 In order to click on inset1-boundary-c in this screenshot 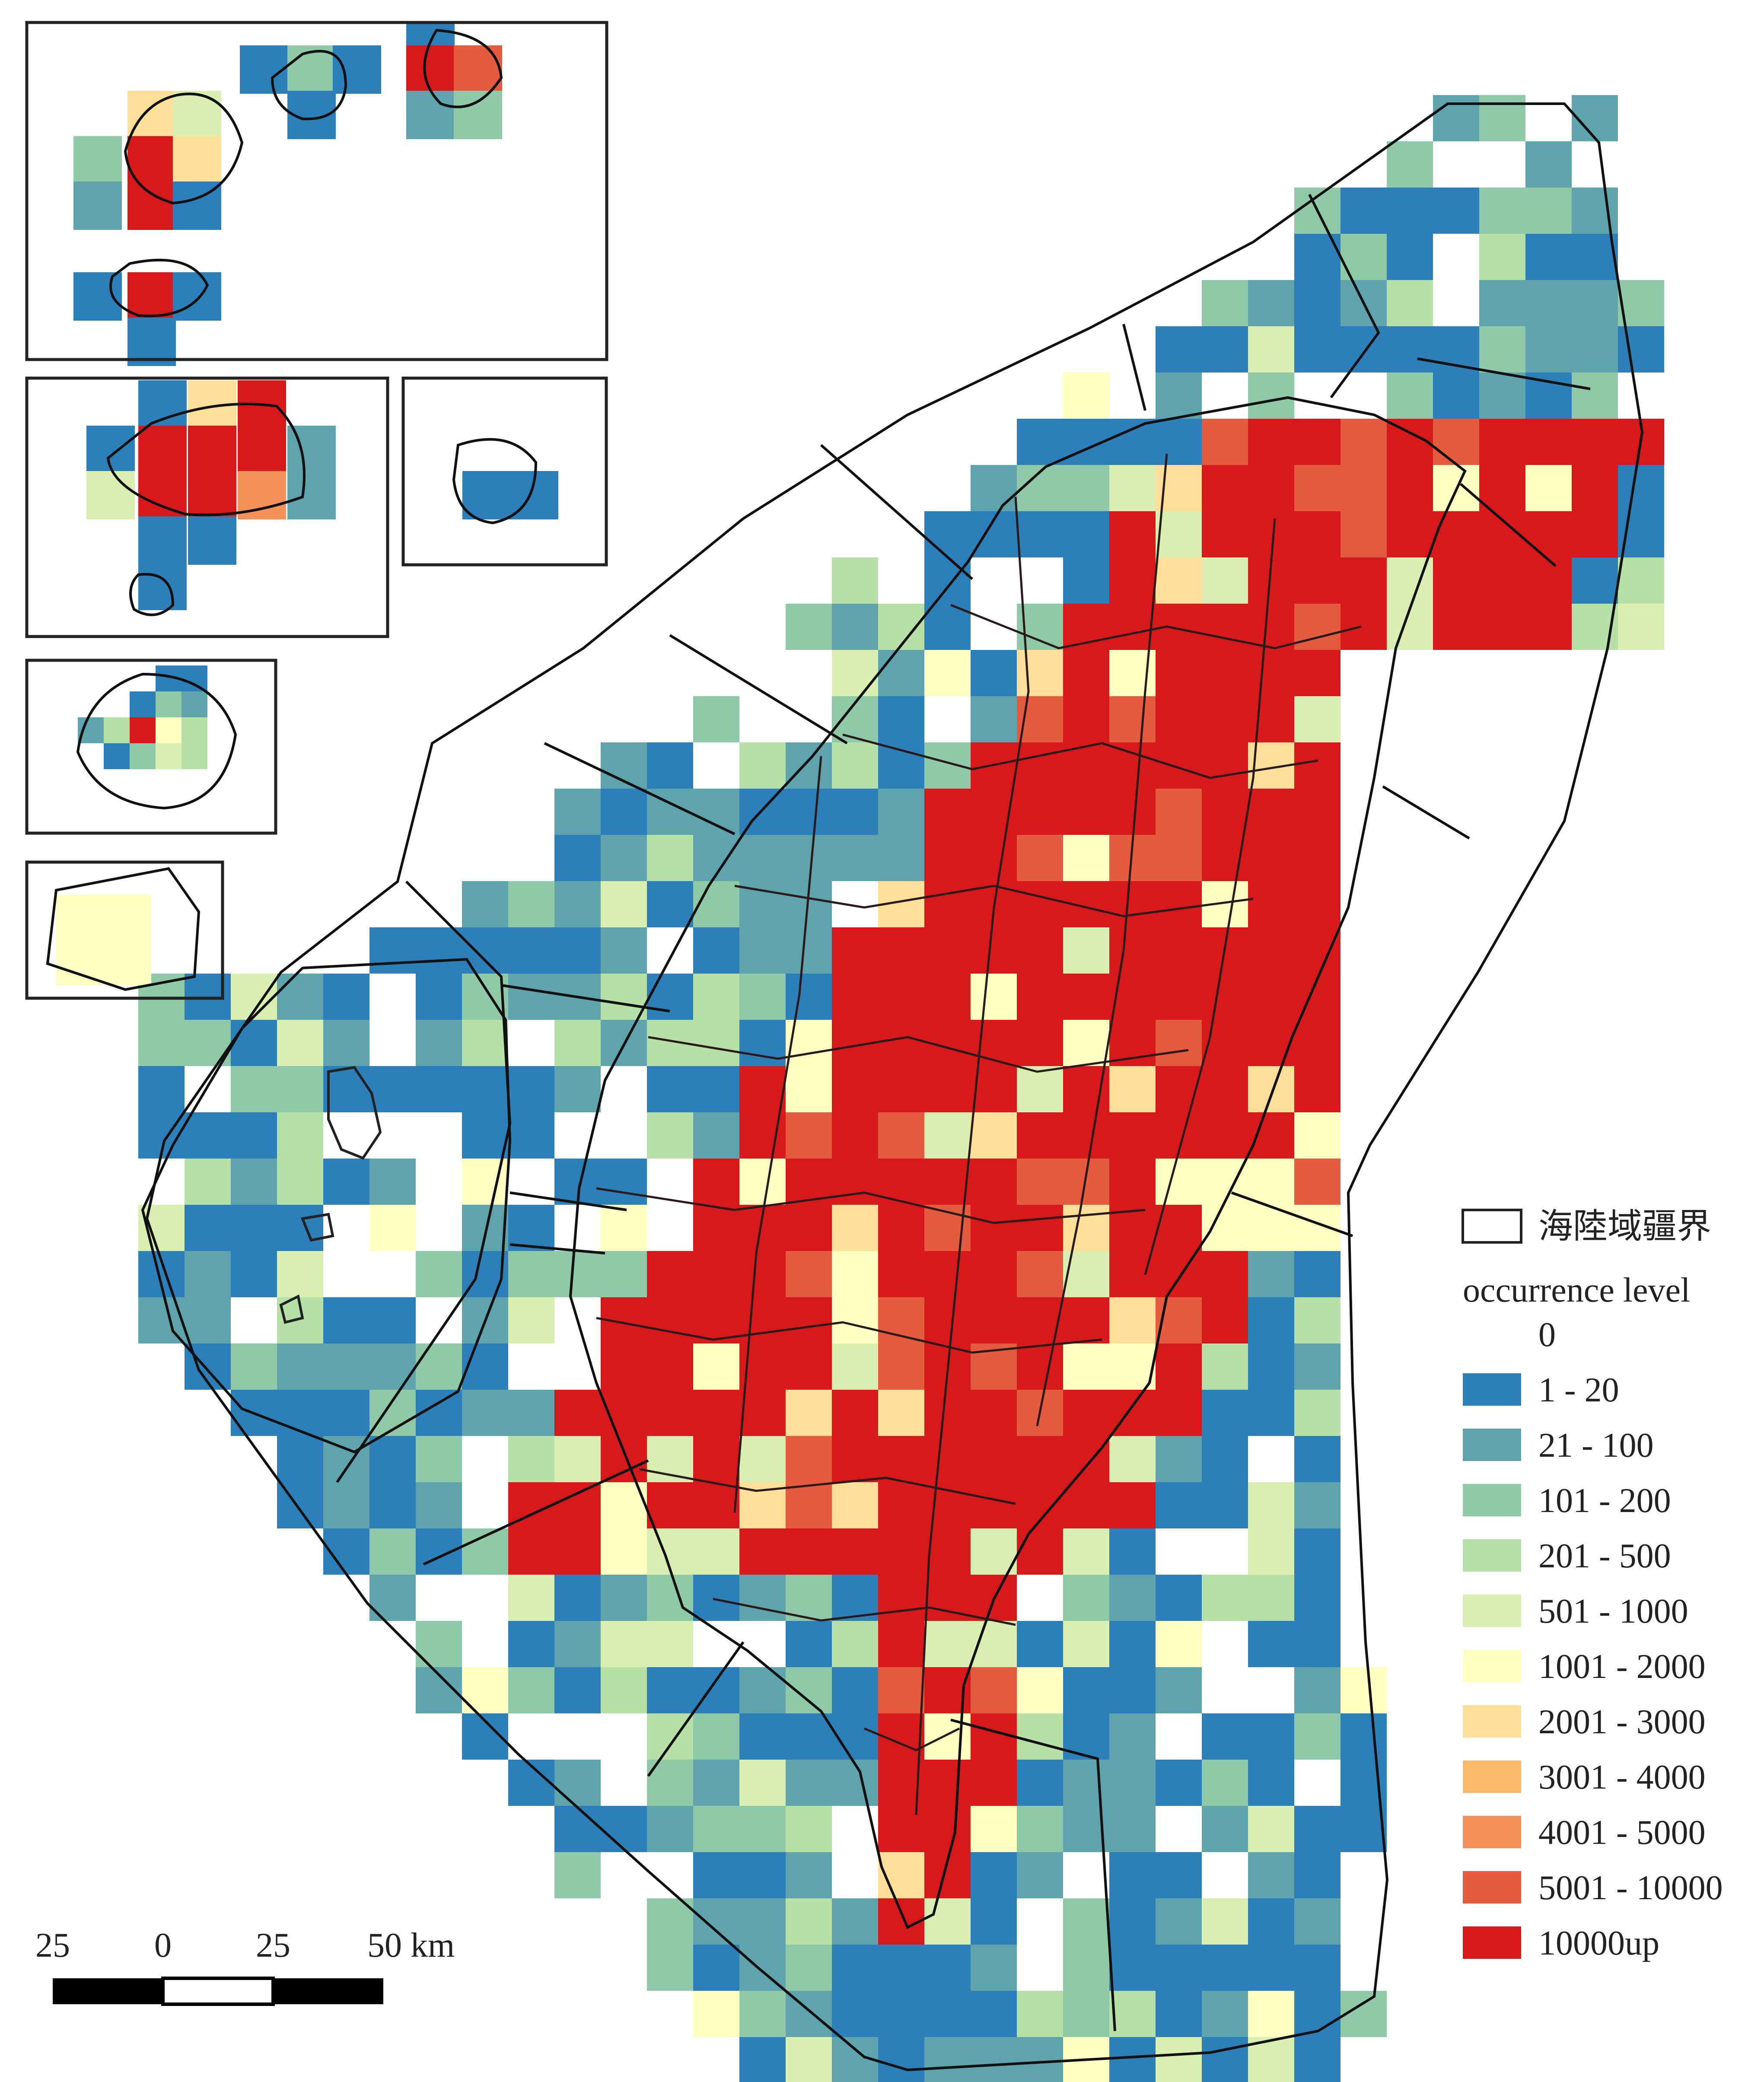, I will do `click(184, 148)`.